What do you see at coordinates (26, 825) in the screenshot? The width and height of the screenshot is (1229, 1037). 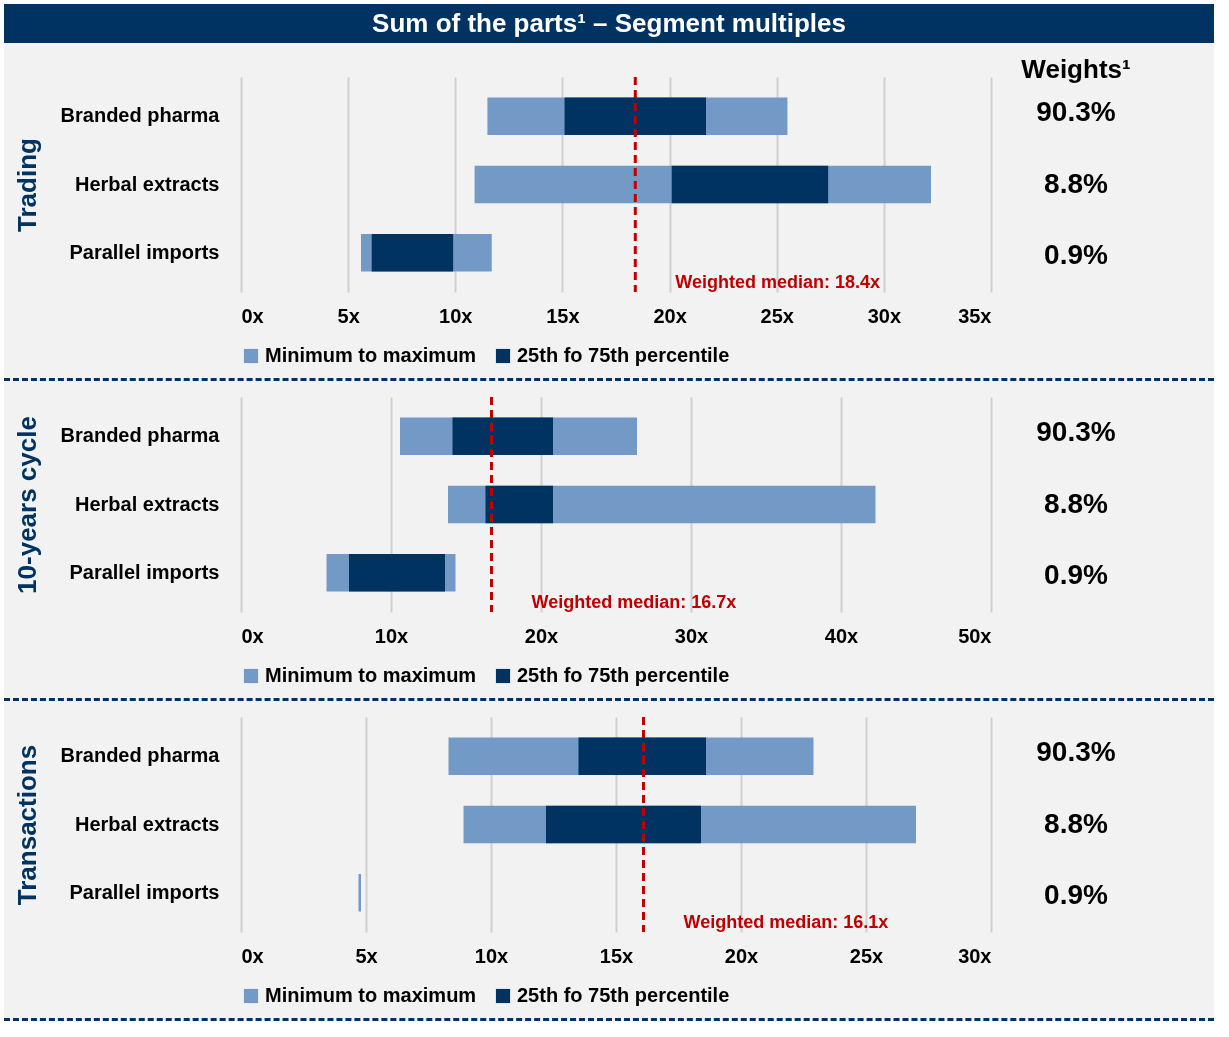 I see `y-axis-title: Transactions` at bounding box center [26, 825].